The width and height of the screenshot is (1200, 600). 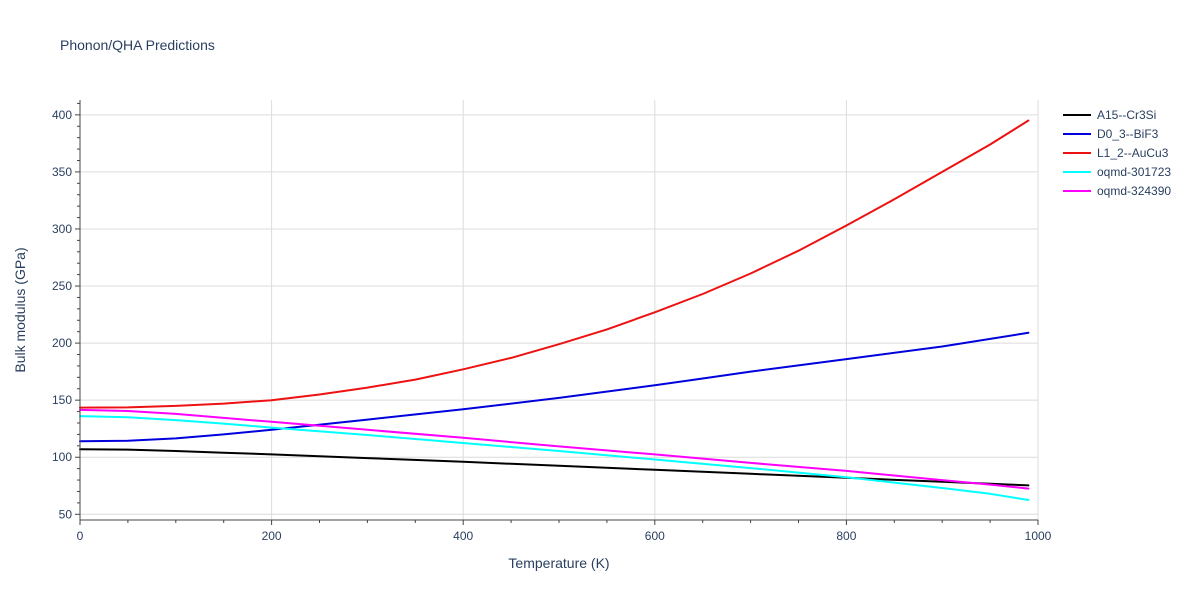 What do you see at coordinates (272, 536) in the screenshot?
I see `x-tick-label: 200` at bounding box center [272, 536].